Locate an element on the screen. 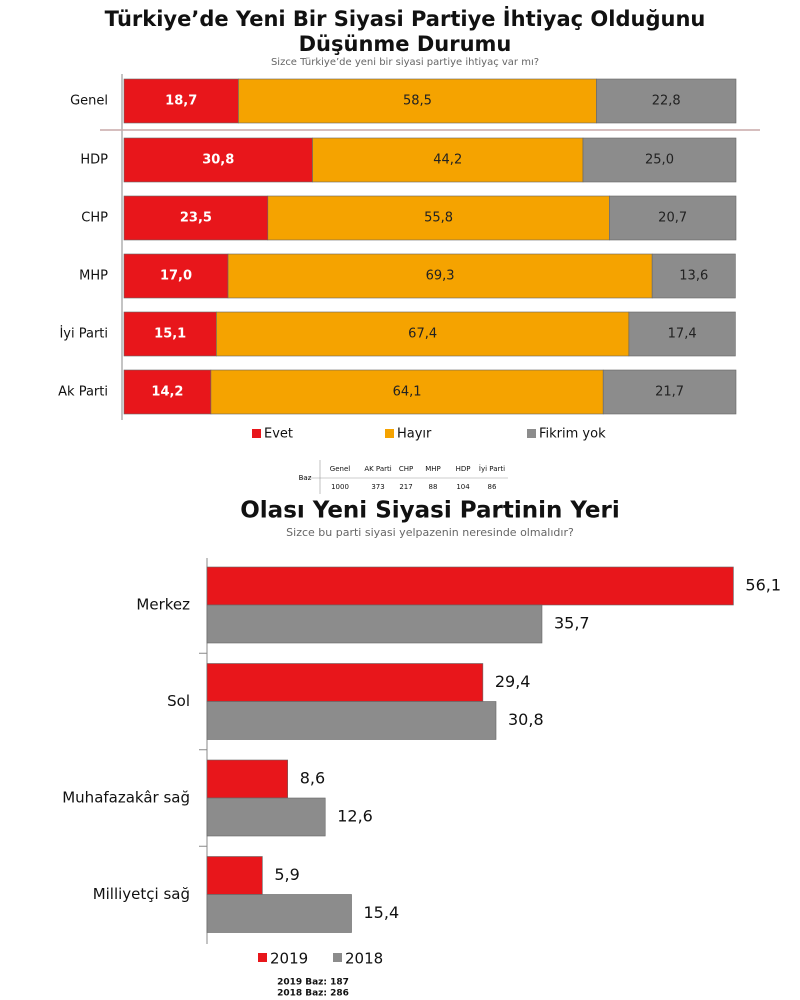 This screenshot has height=1000, width=800. legend-label: Evet is located at coordinates (278, 434).